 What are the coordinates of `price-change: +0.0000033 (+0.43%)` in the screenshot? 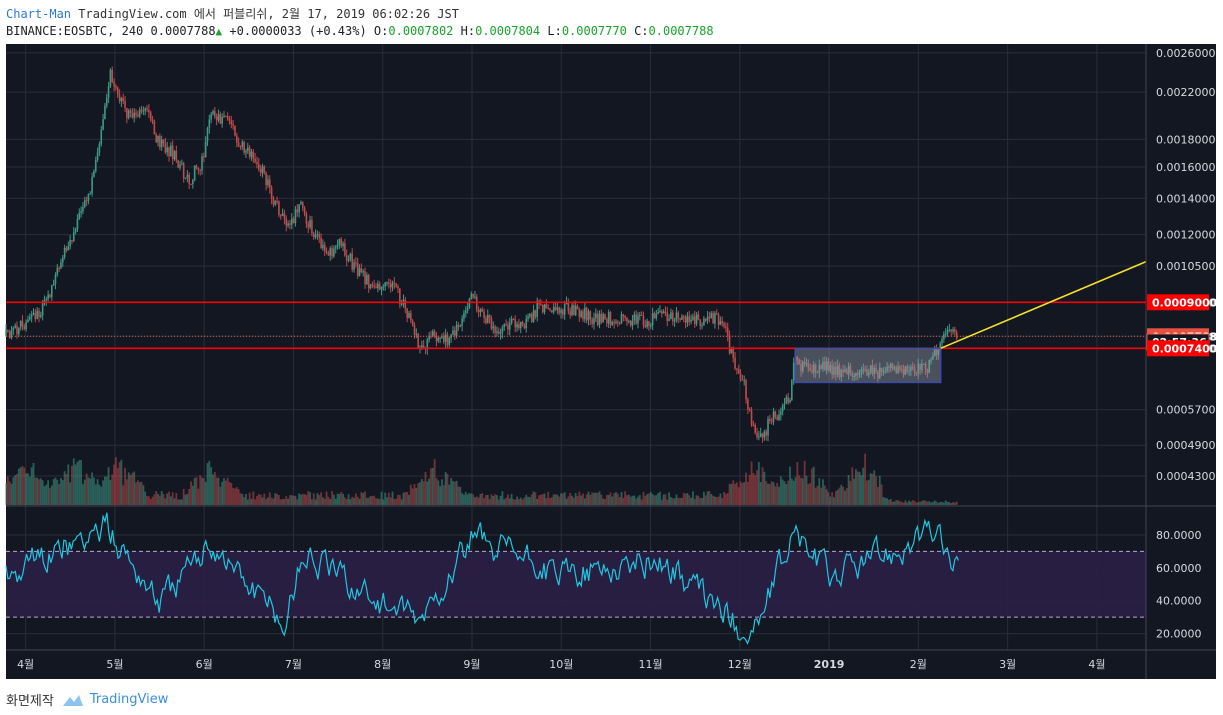 It's located at (298, 31).